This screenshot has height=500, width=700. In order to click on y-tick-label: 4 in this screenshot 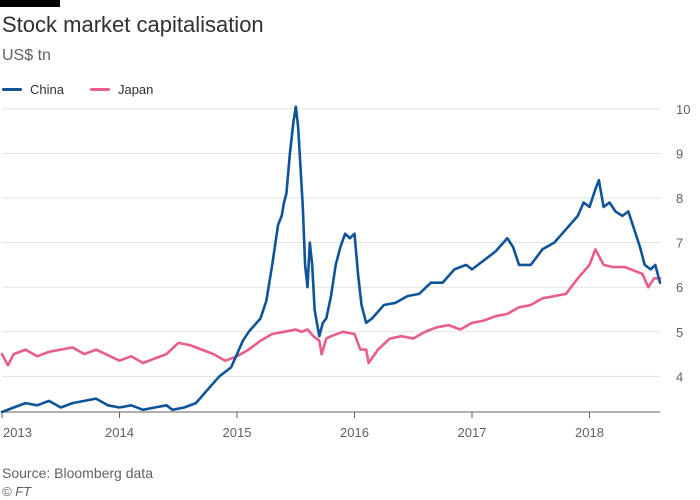, I will do `click(679, 376)`.